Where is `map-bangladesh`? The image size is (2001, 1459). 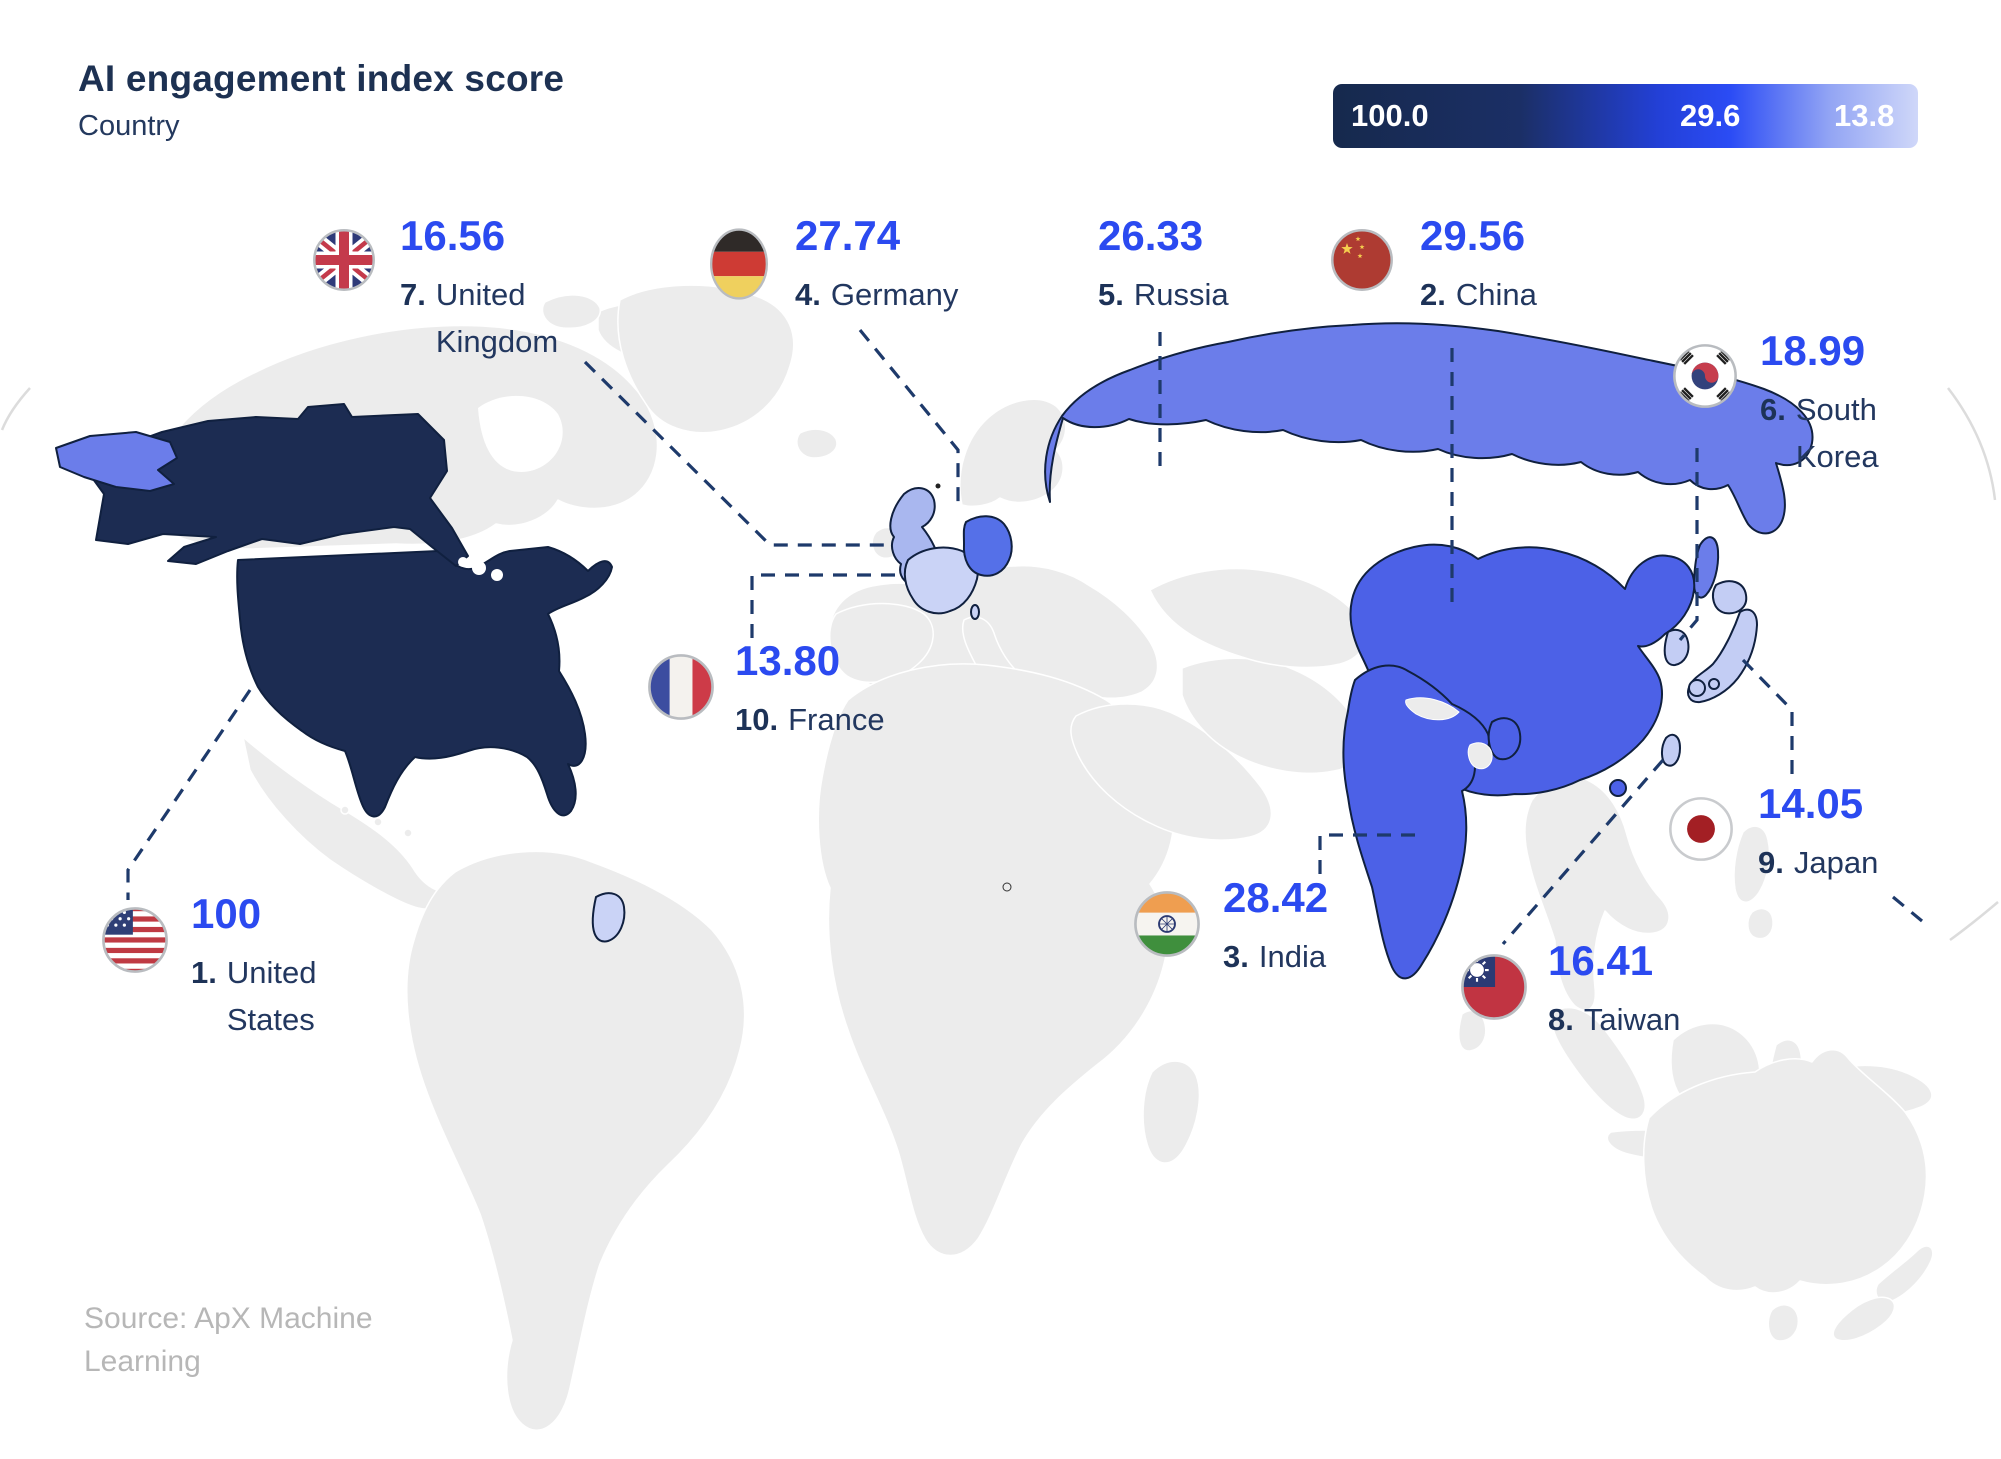
map-bangladesh is located at coordinates (1480, 756).